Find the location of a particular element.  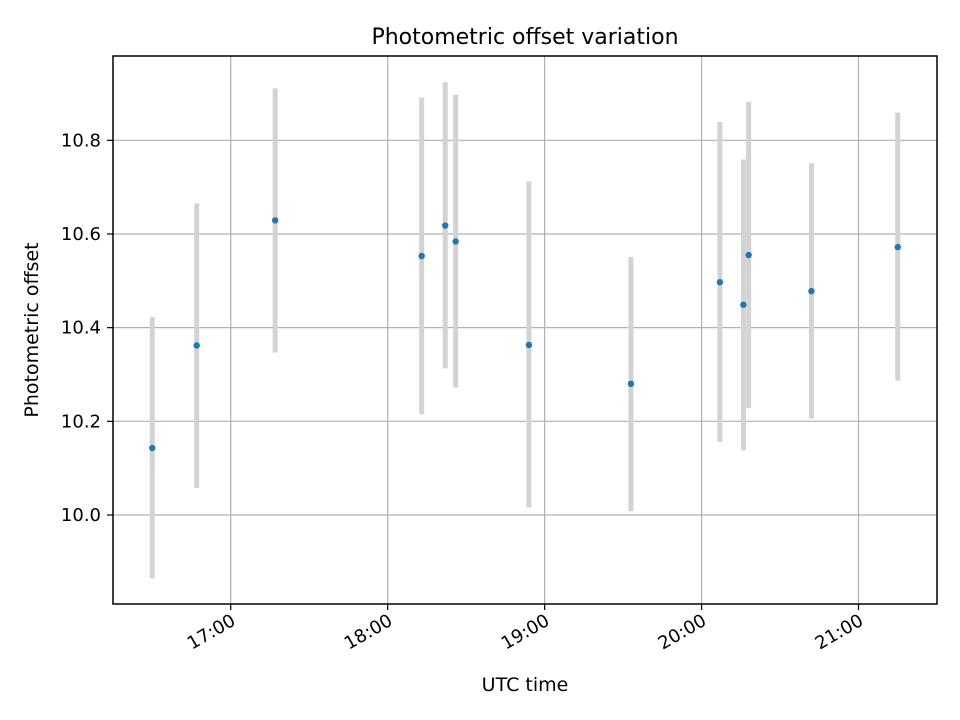

x-tick-label: 19:00 is located at coordinates (525, 632).